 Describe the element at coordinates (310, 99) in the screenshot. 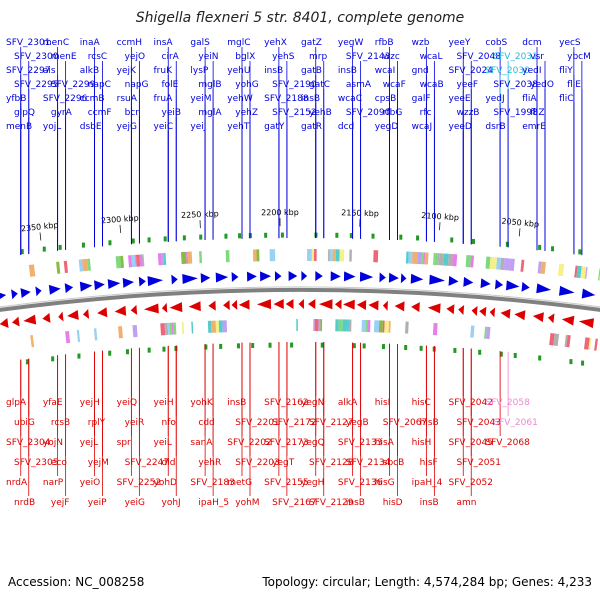

I see `gene-label: insB` at that location.